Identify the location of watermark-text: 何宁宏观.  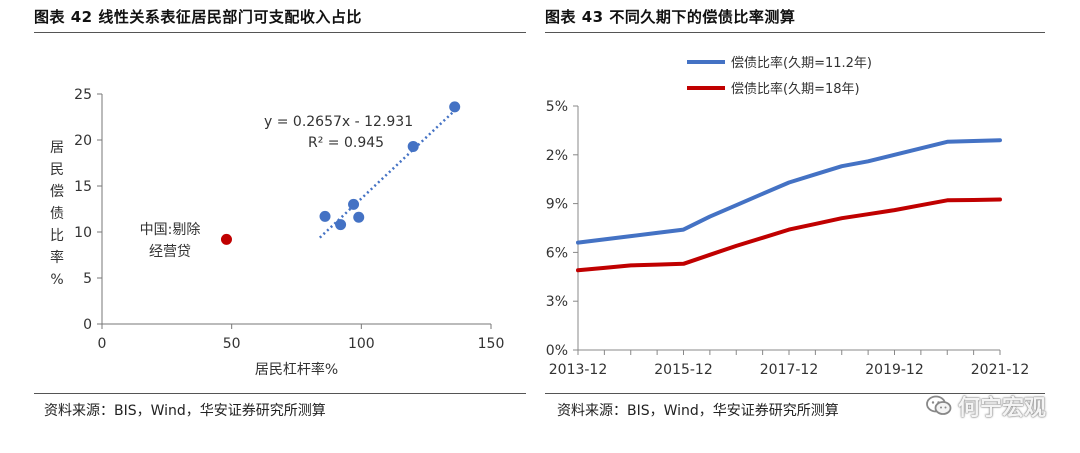
(1001, 408).